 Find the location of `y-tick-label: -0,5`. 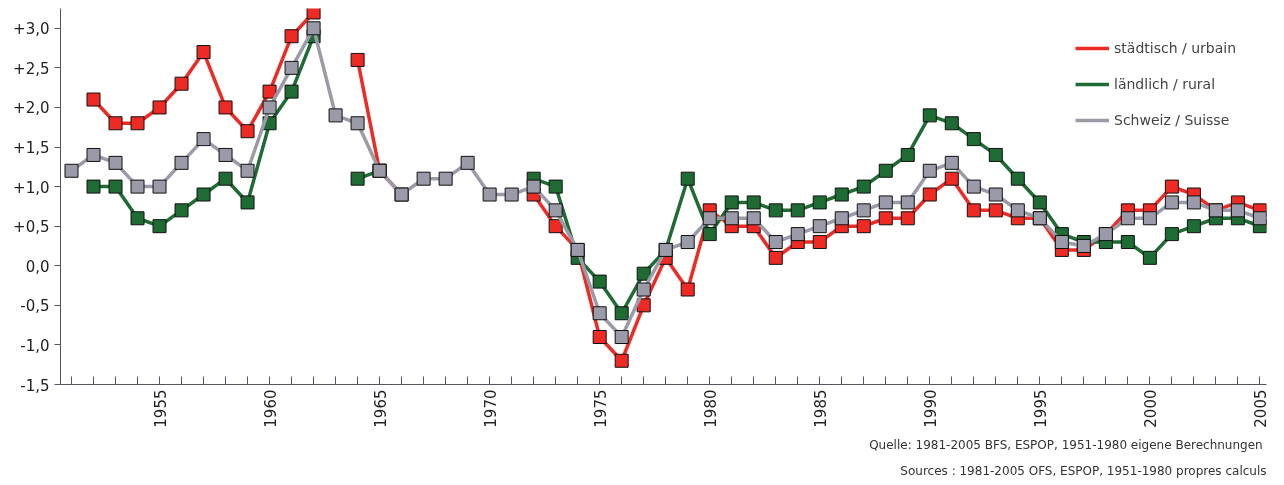

y-tick-label: -0,5 is located at coordinates (35, 306).